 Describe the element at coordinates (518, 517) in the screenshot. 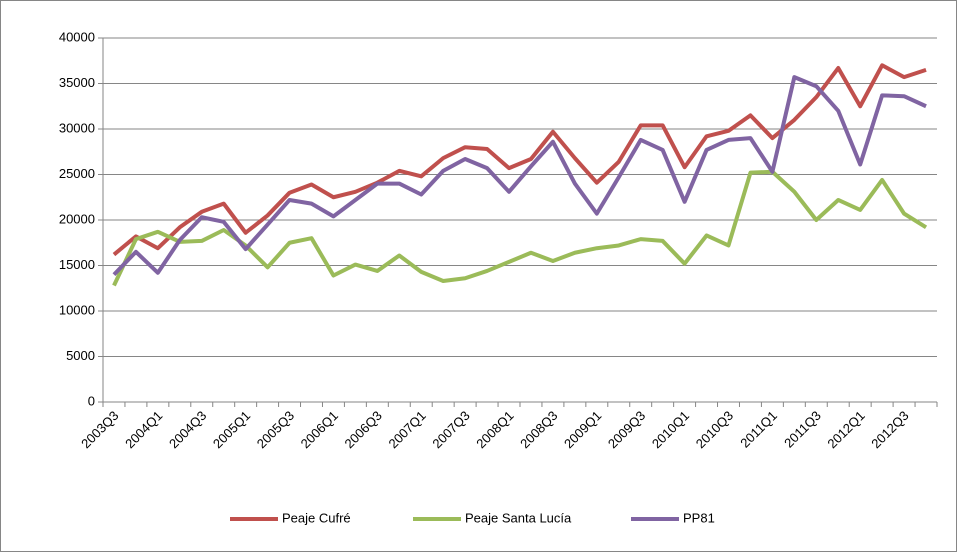

I see `legend-label: Peaje Santa Lucía` at that location.